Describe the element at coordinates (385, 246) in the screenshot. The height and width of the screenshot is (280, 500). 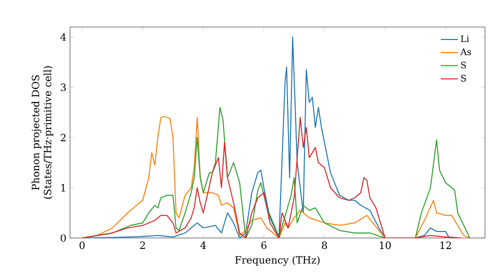
I see `x-tick-label: 10` at that location.